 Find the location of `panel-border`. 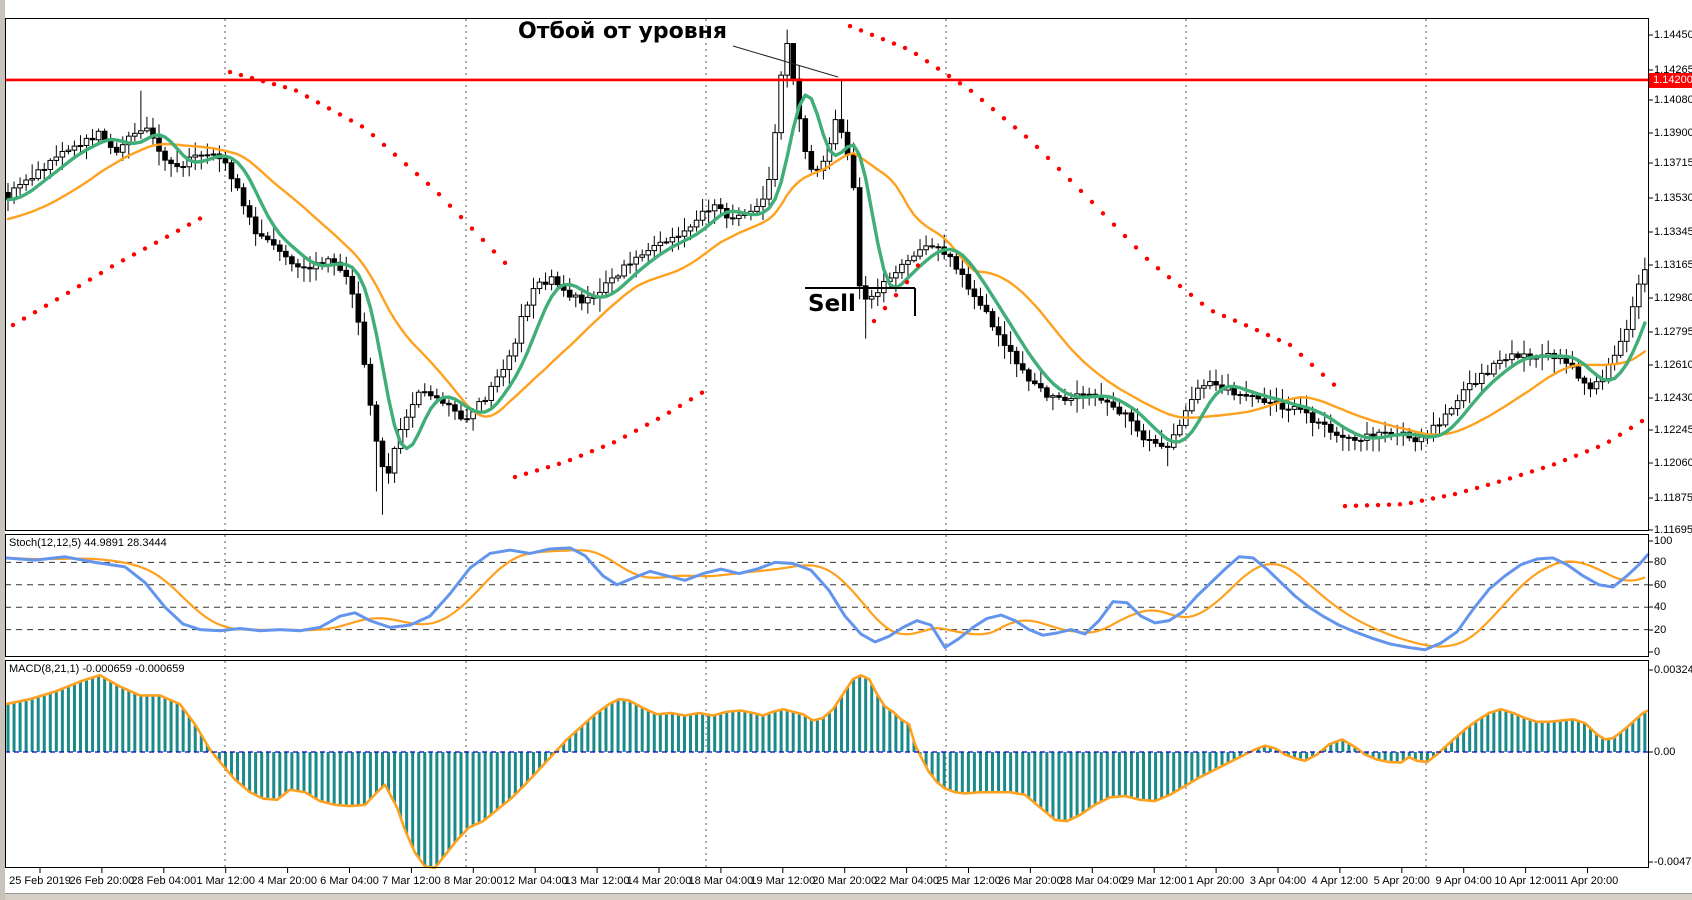

panel-border is located at coordinates (827, 595).